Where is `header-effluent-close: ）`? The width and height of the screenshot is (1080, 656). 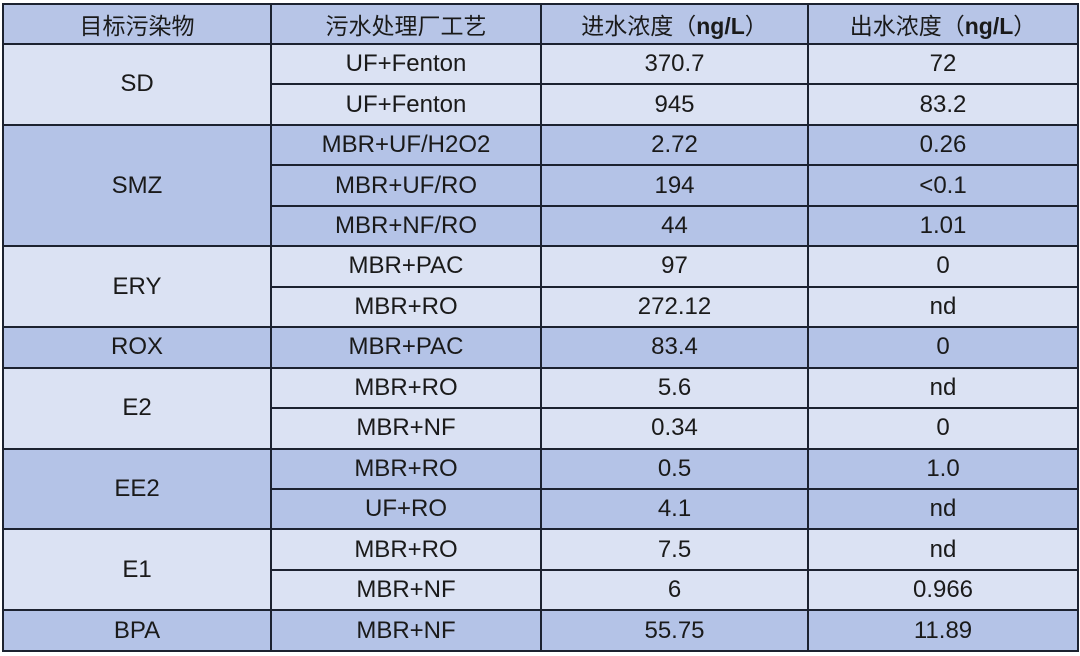 header-effluent-close: ） is located at coordinates (1025, 27).